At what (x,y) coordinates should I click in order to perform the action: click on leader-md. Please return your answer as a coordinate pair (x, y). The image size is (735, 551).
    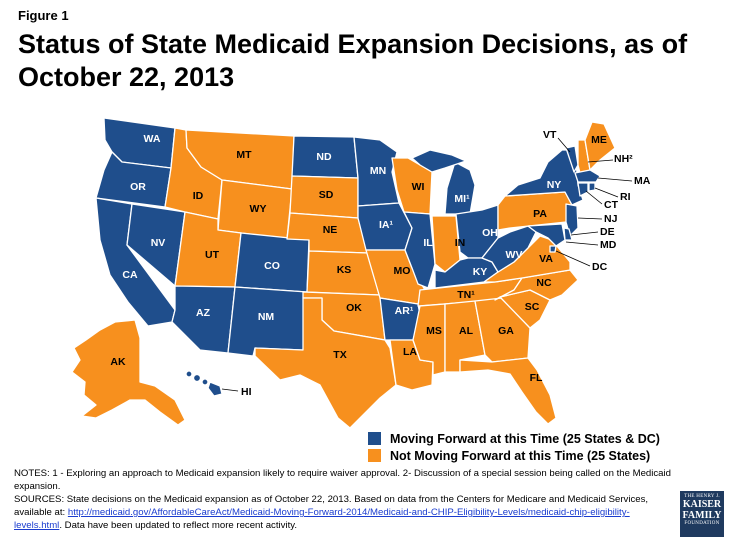
    Looking at the image, I should click on (582, 243).